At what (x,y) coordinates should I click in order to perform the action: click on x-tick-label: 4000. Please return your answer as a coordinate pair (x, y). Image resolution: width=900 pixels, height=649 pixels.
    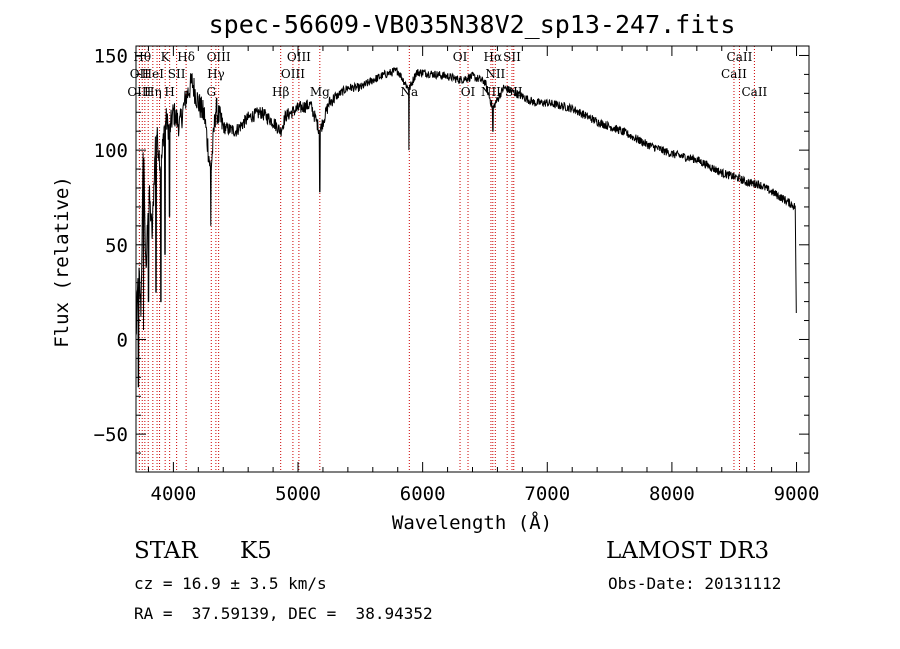
    Looking at the image, I should click on (174, 494).